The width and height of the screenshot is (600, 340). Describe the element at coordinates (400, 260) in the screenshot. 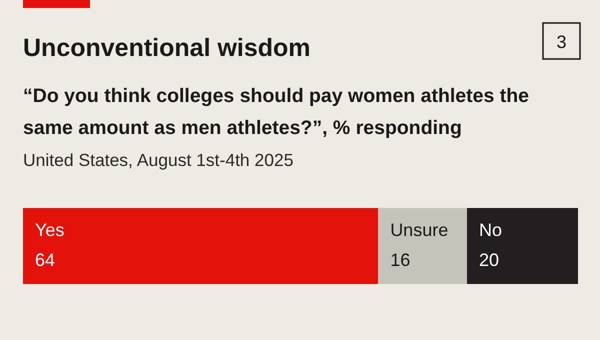

I see `data-label: 16` at that location.